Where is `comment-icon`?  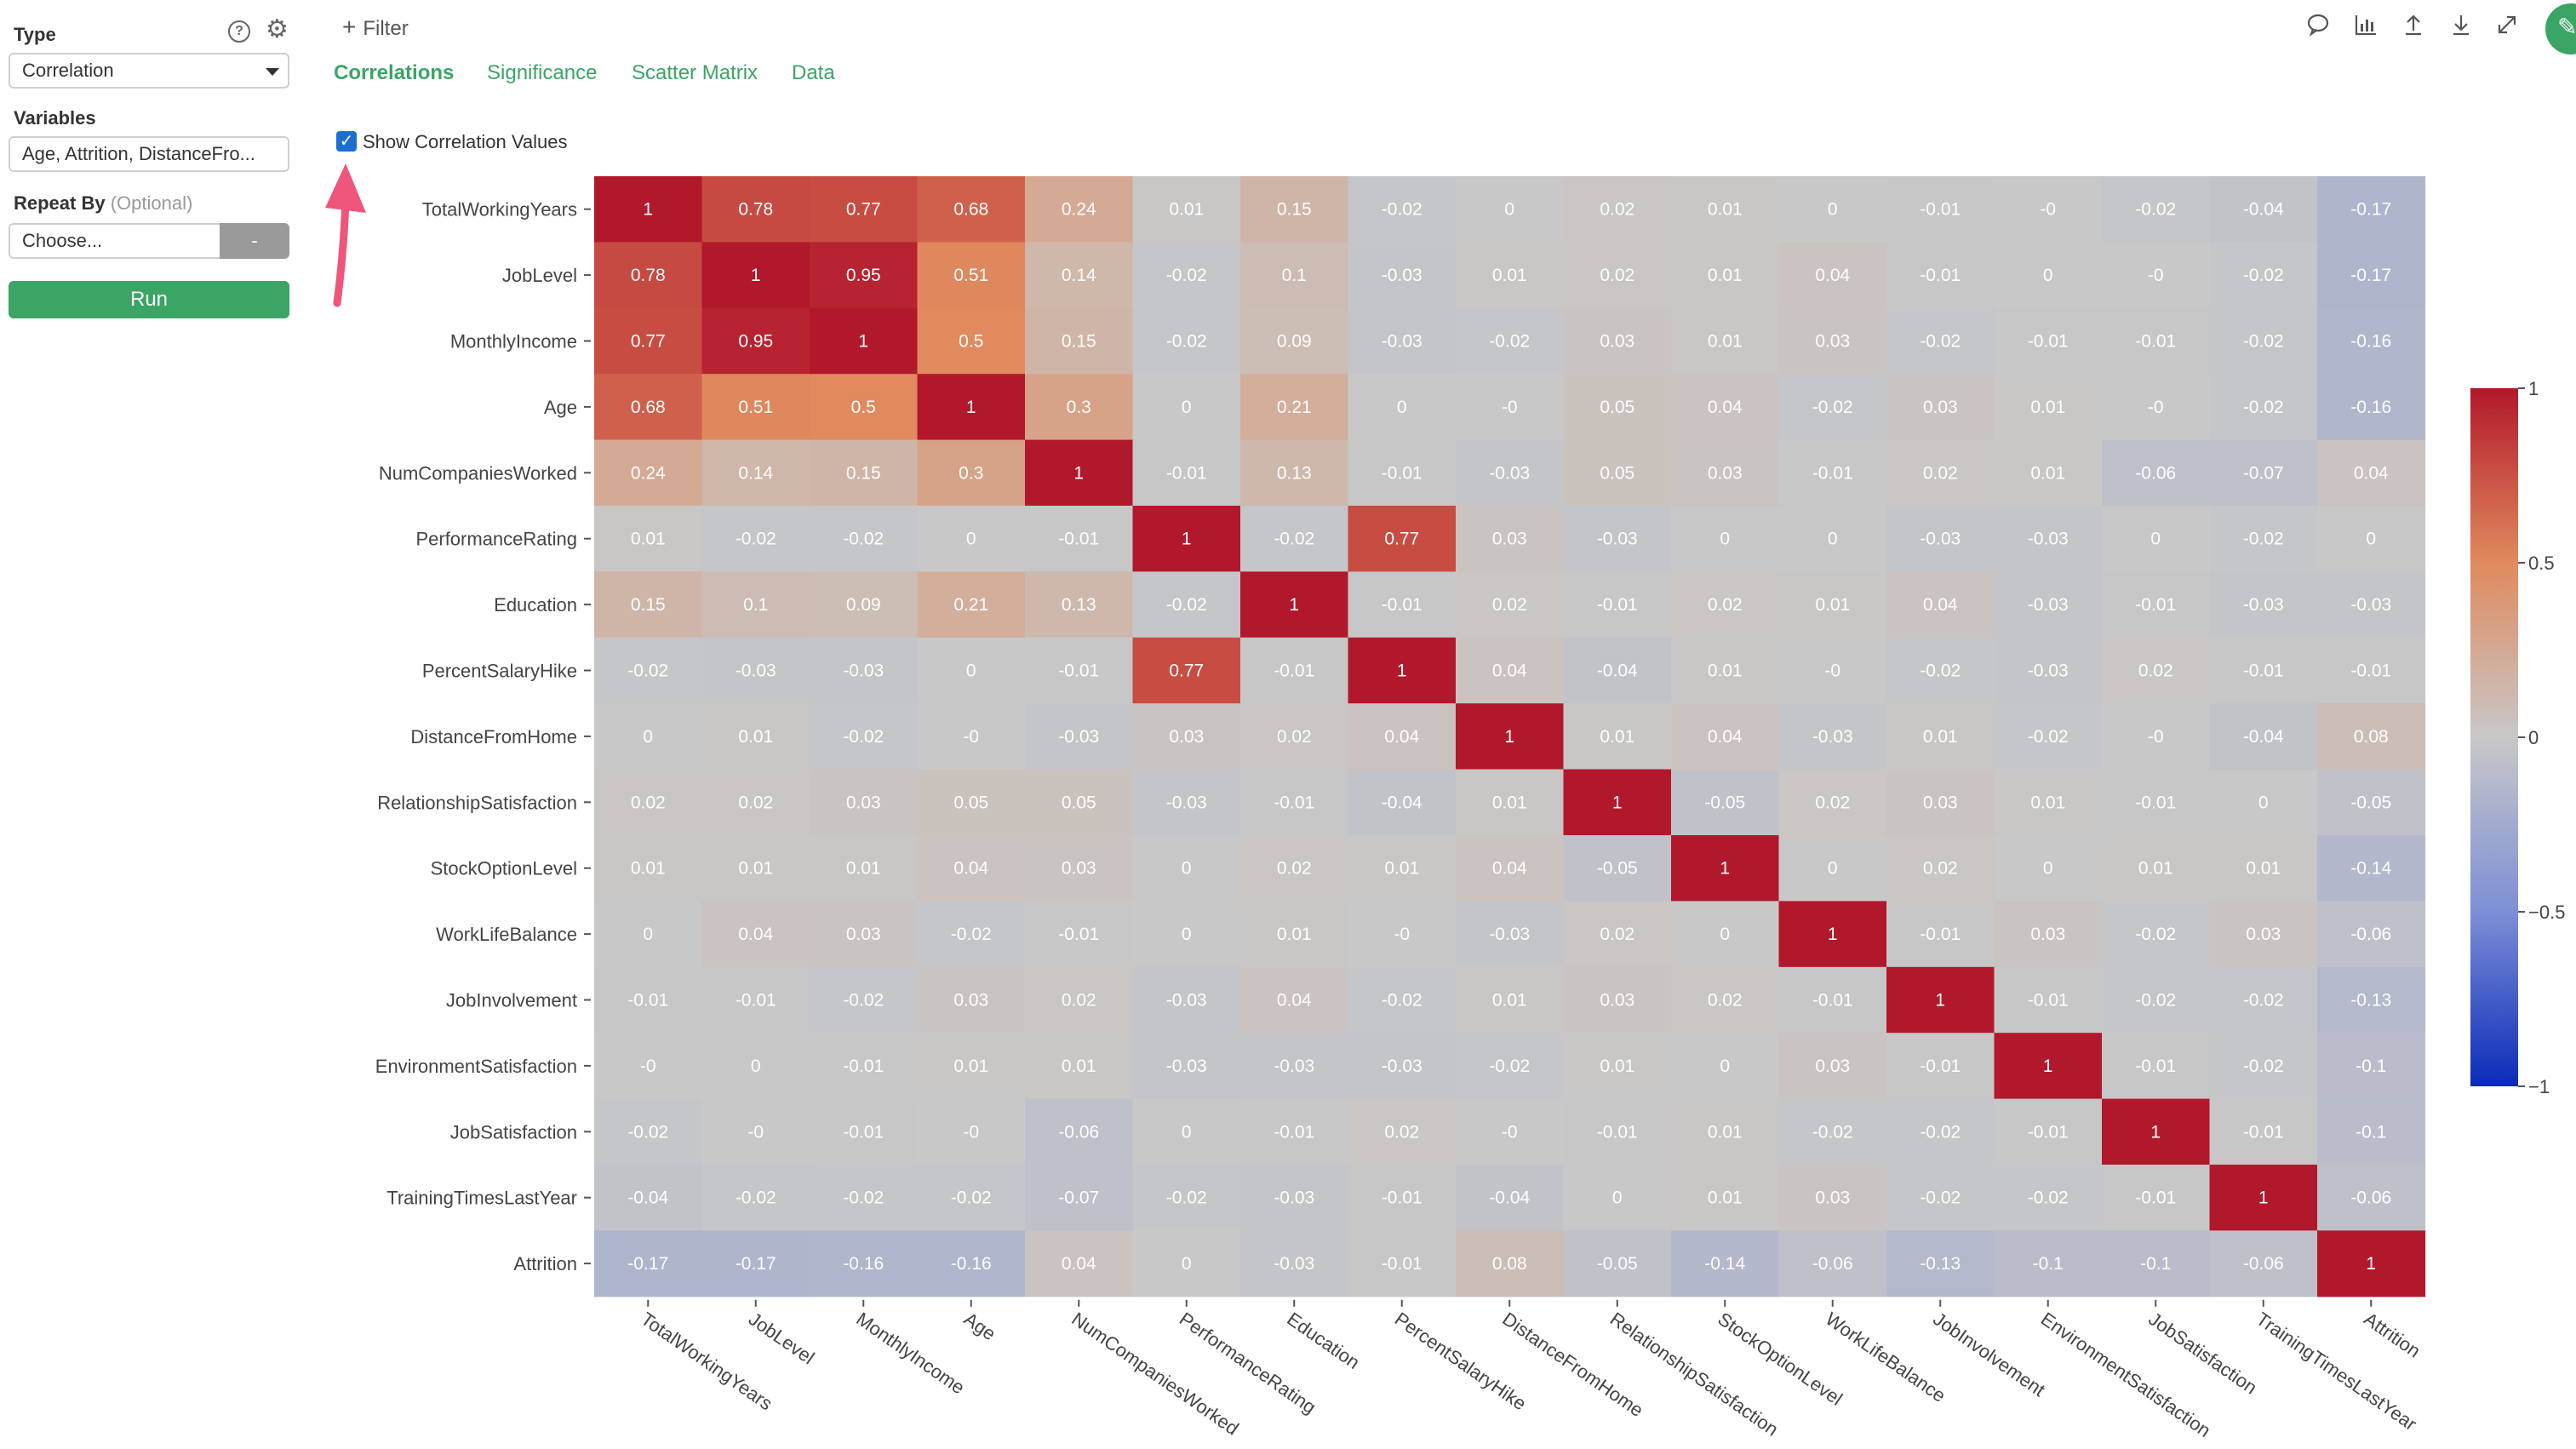 comment-icon is located at coordinates (2318, 24).